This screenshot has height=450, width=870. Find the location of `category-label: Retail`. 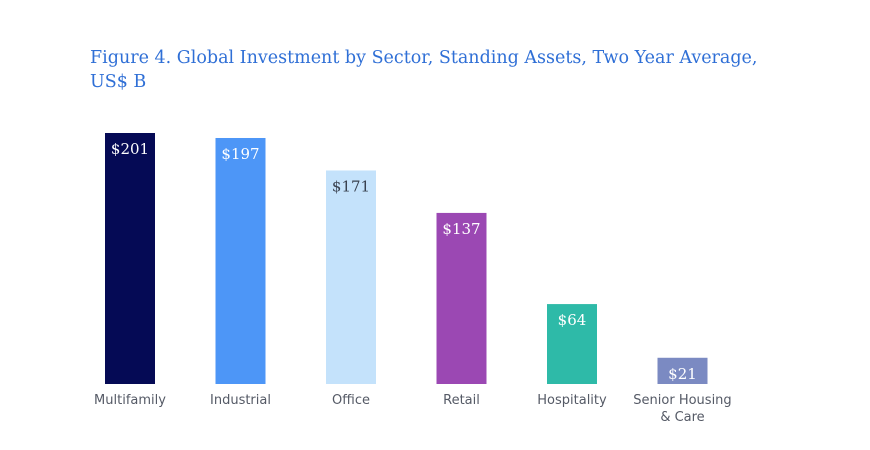

category-label: Retail is located at coordinates (461, 400).